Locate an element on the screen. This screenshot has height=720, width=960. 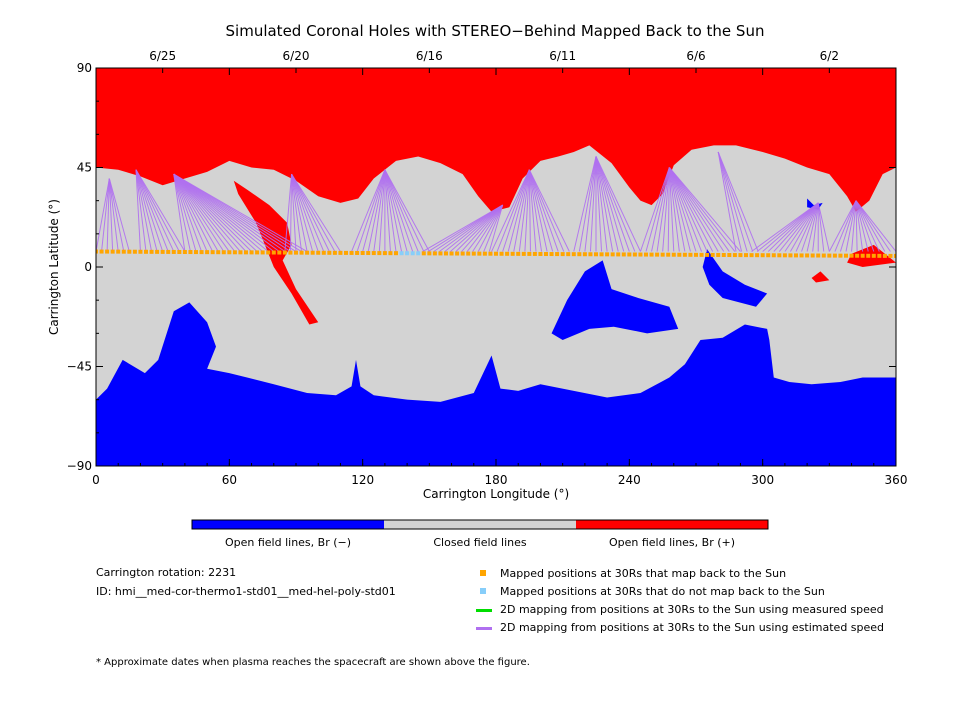
mapping-lines-layer is located at coordinates (496, 201).